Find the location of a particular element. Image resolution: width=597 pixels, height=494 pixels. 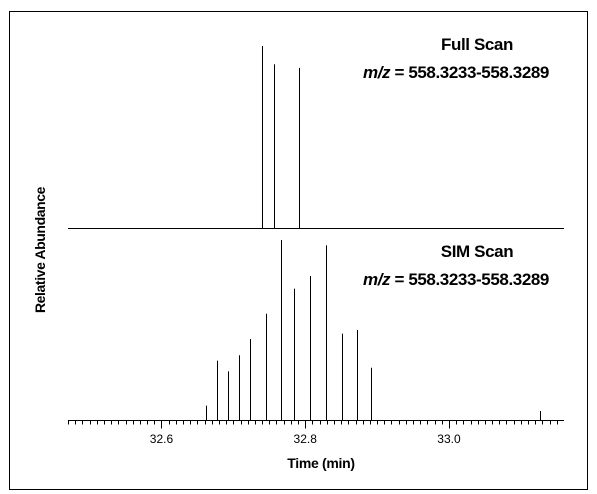

x-axis-label: Time (min) is located at coordinates (321, 463).